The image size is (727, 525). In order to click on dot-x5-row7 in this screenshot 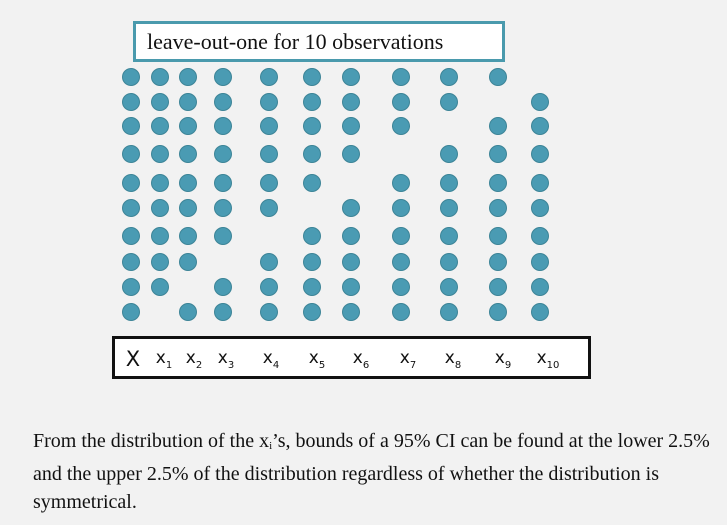, I will do `click(312, 236)`.